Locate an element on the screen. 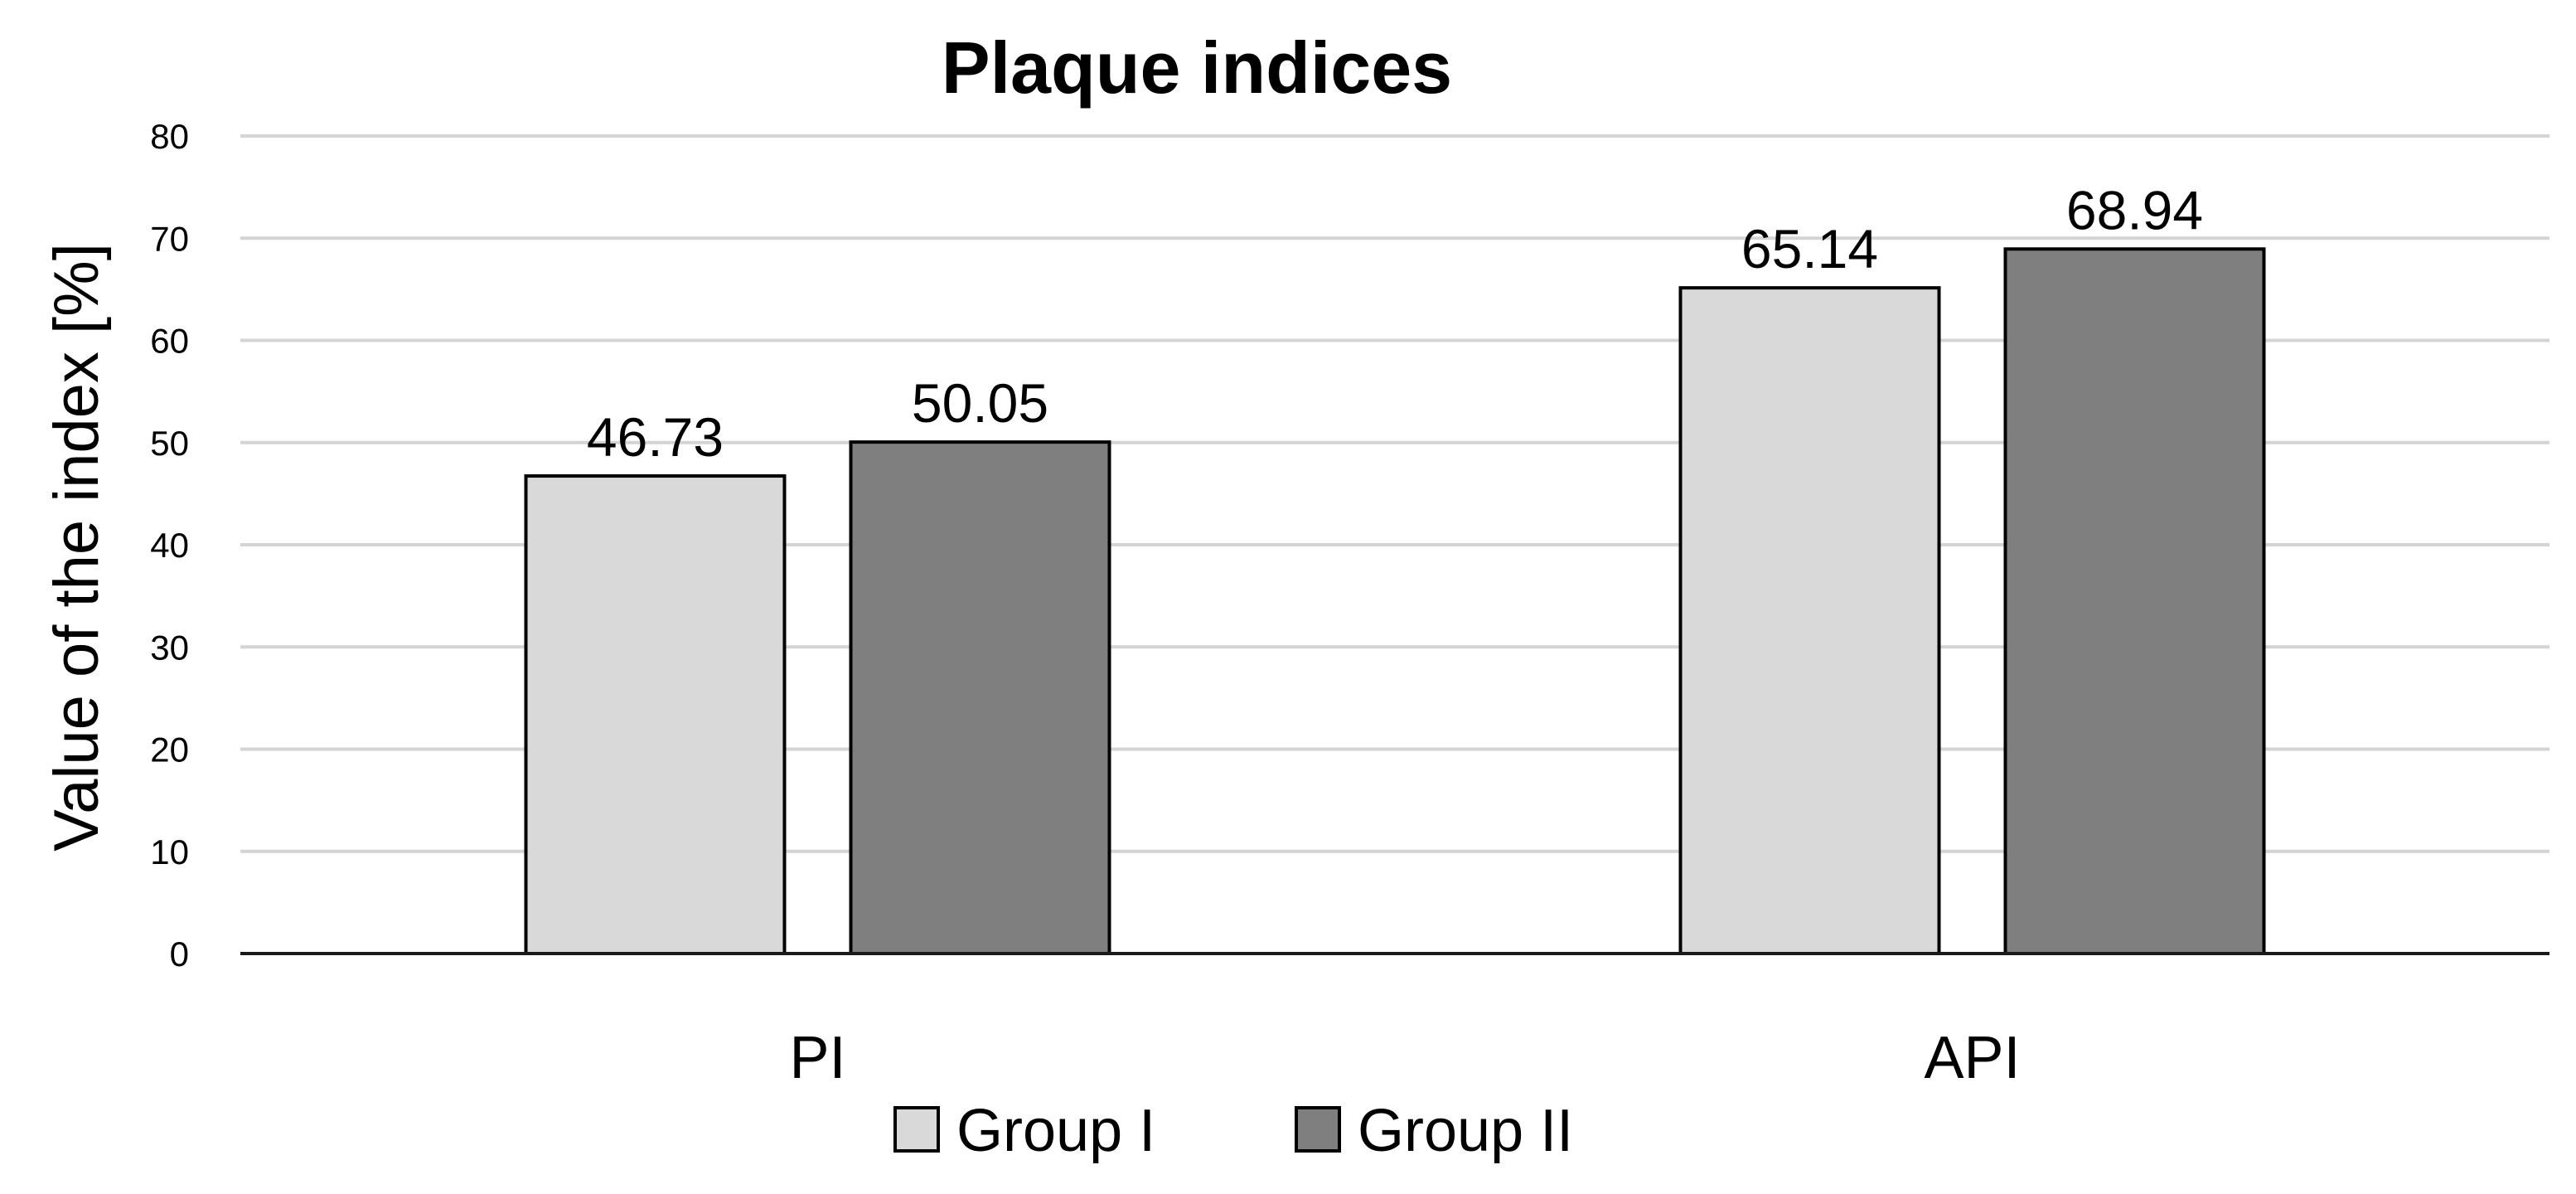  x-category-label: PI is located at coordinates (817, 1058).